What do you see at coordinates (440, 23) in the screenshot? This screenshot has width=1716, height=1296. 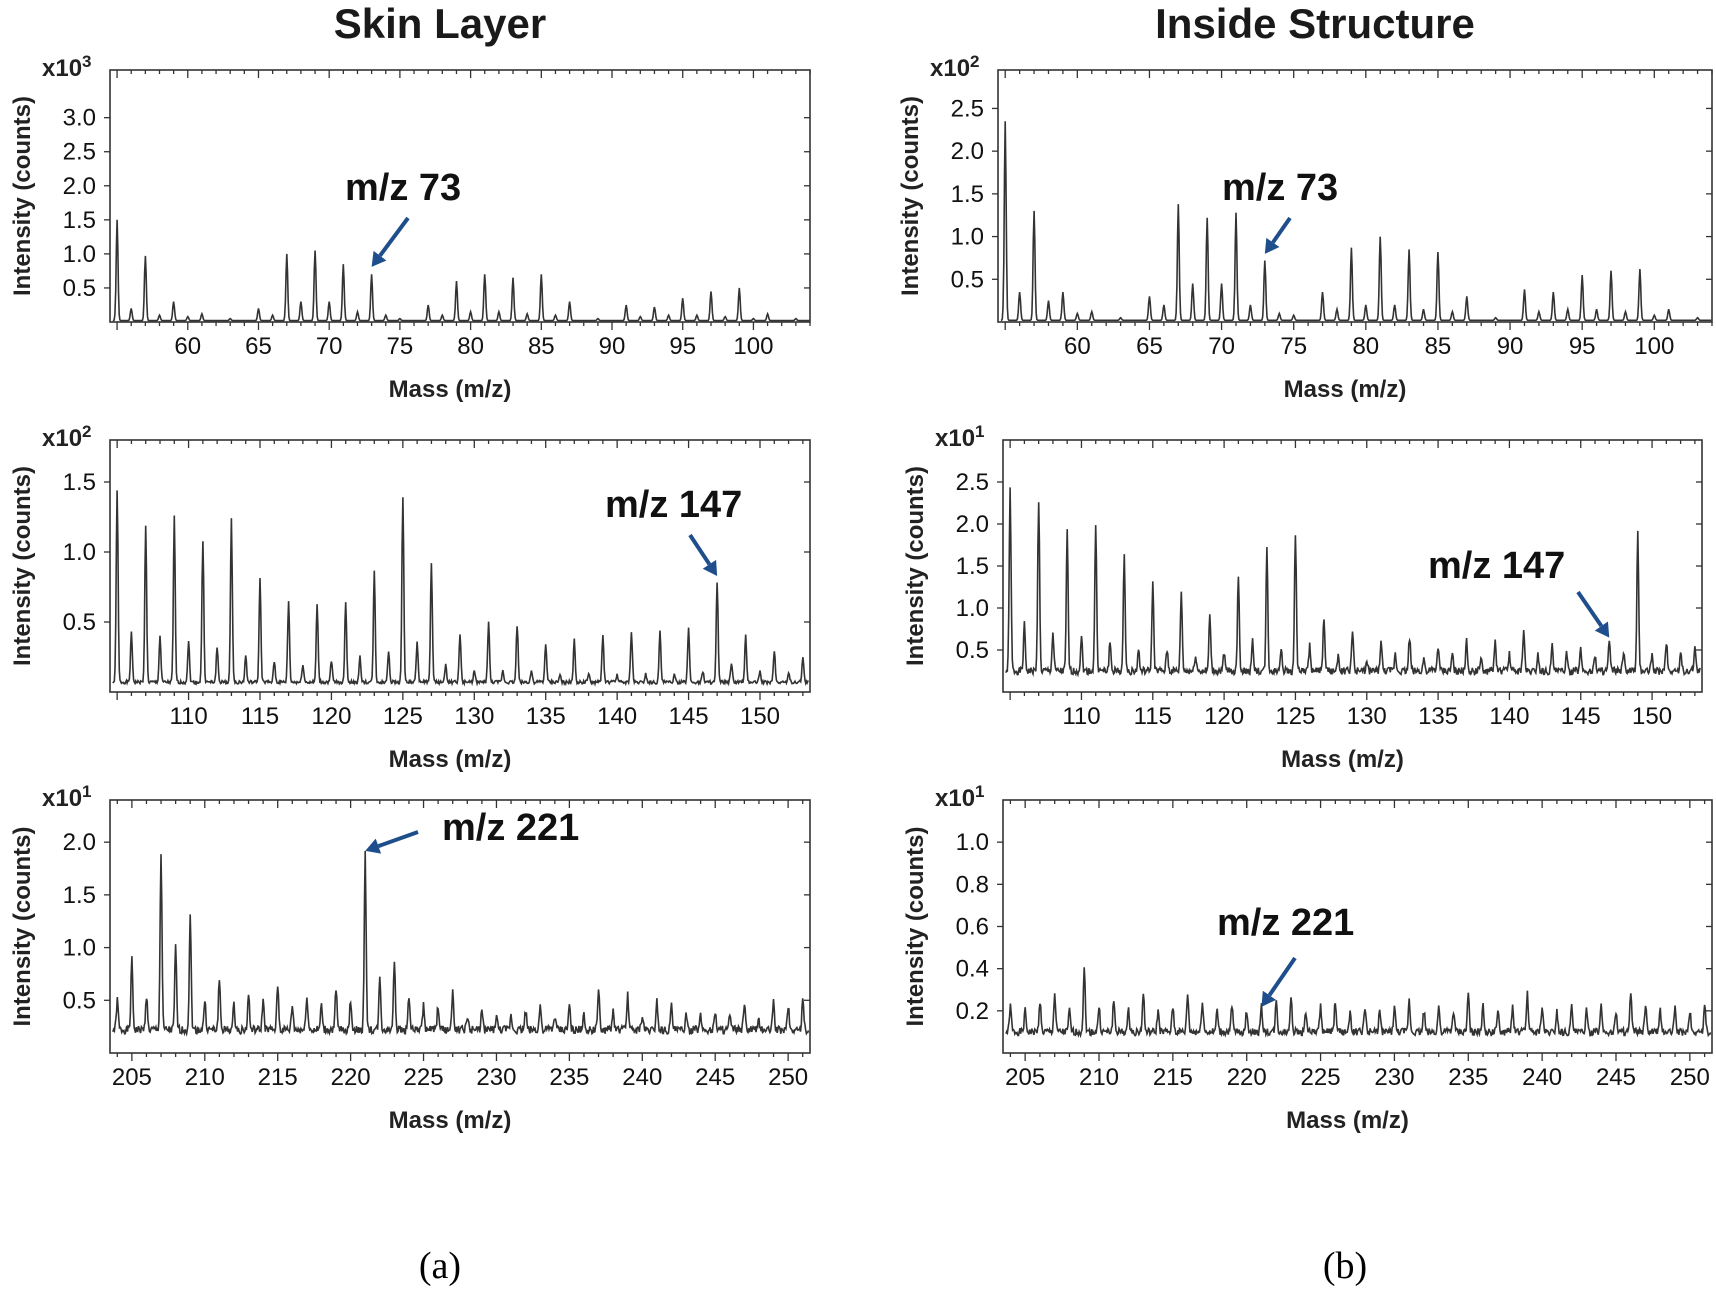 I see `left-column-title: Skin Layer` at bounding box center [440, 23].